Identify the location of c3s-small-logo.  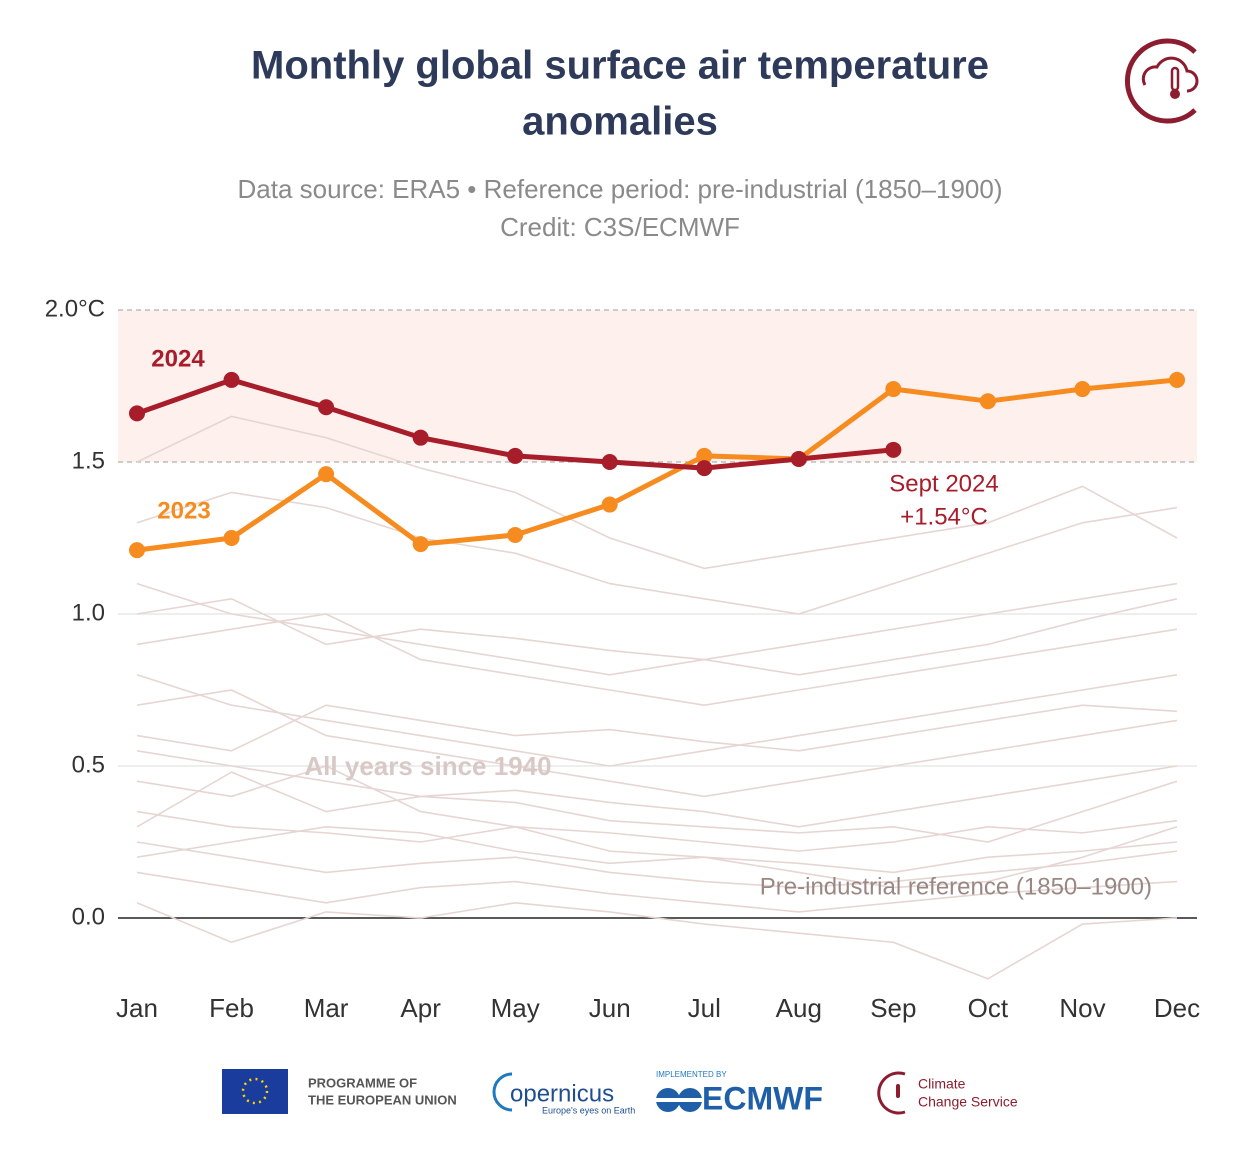
(891, 1093).